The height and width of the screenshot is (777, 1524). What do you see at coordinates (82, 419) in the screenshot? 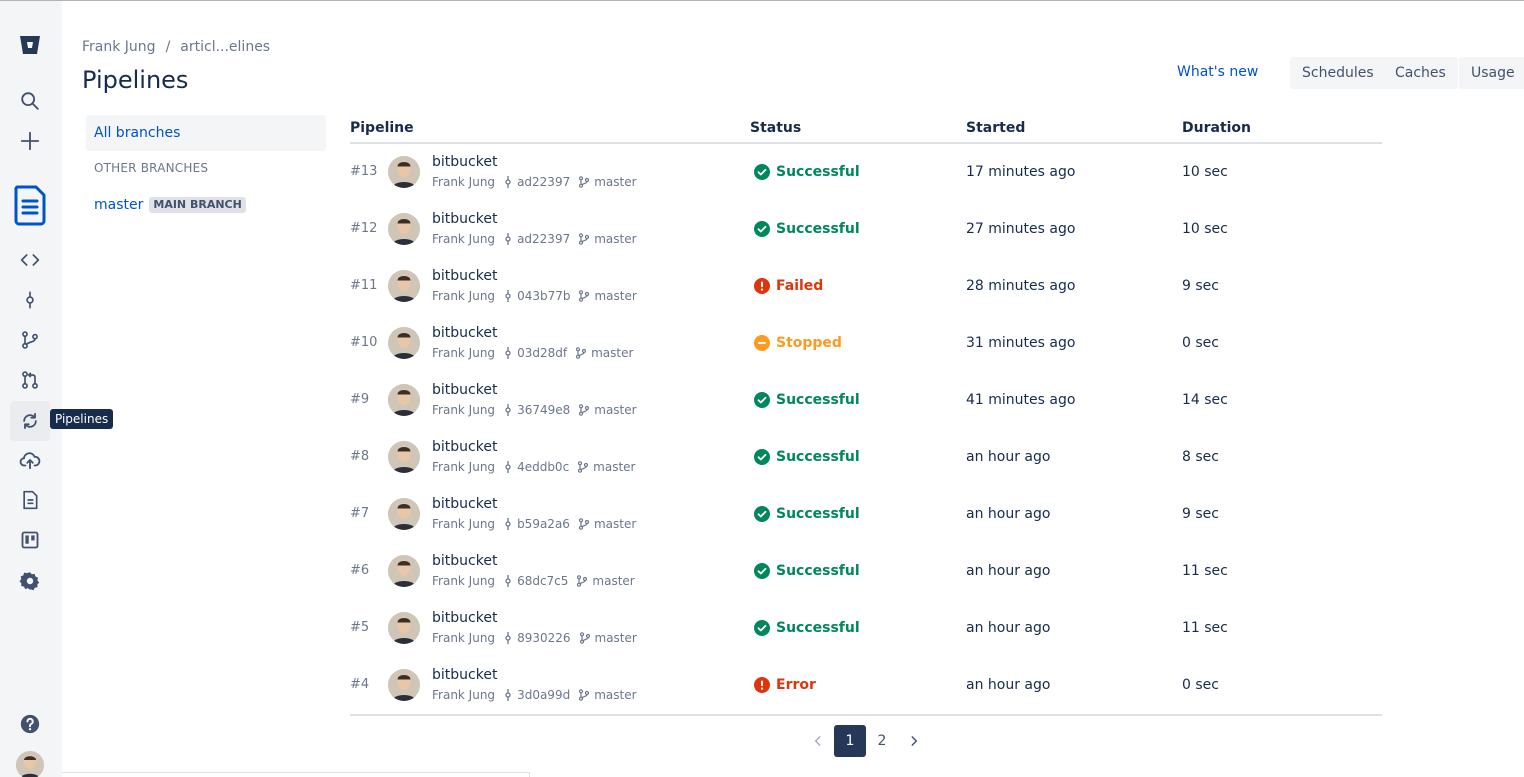
I see `pipelines-tooltip: Pipelines` at bounding box center [82, 419].